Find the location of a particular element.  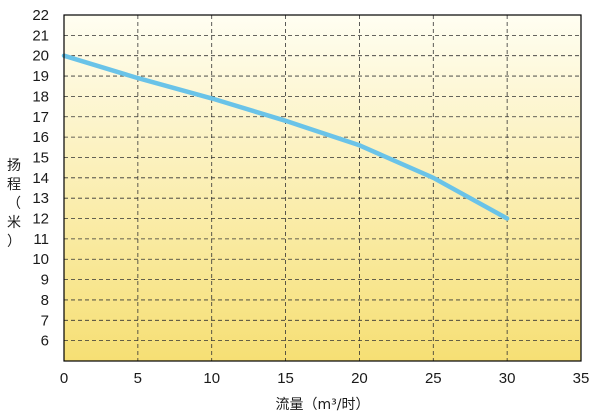

x-tick-label: 20 is located at coordinates (359, 378).